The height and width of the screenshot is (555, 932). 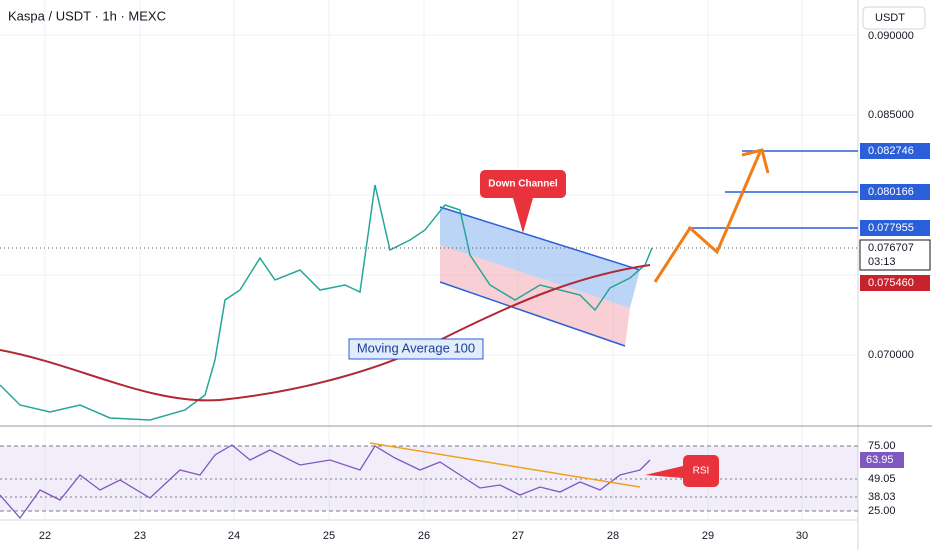 What do you see at coordinates (891, 36) in the screenshot?
I see `price-label: 0.090000` at bounding box center [891, 36].